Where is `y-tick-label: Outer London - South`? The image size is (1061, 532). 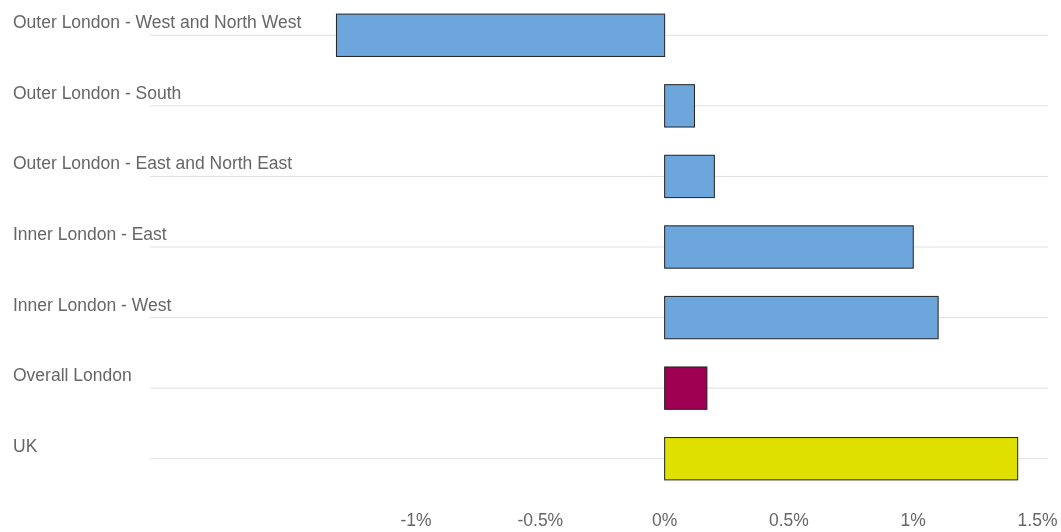
y-tick-label: Outer London - South is located at coordinates (97, 92).